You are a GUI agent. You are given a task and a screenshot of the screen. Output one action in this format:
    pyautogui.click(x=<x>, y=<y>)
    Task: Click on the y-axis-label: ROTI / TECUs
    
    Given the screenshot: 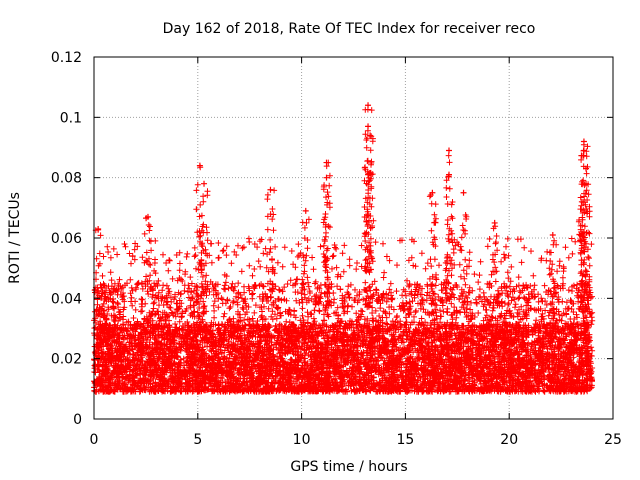 What is the action you would take?
    pyautogui.click(x=15, y=238)
    